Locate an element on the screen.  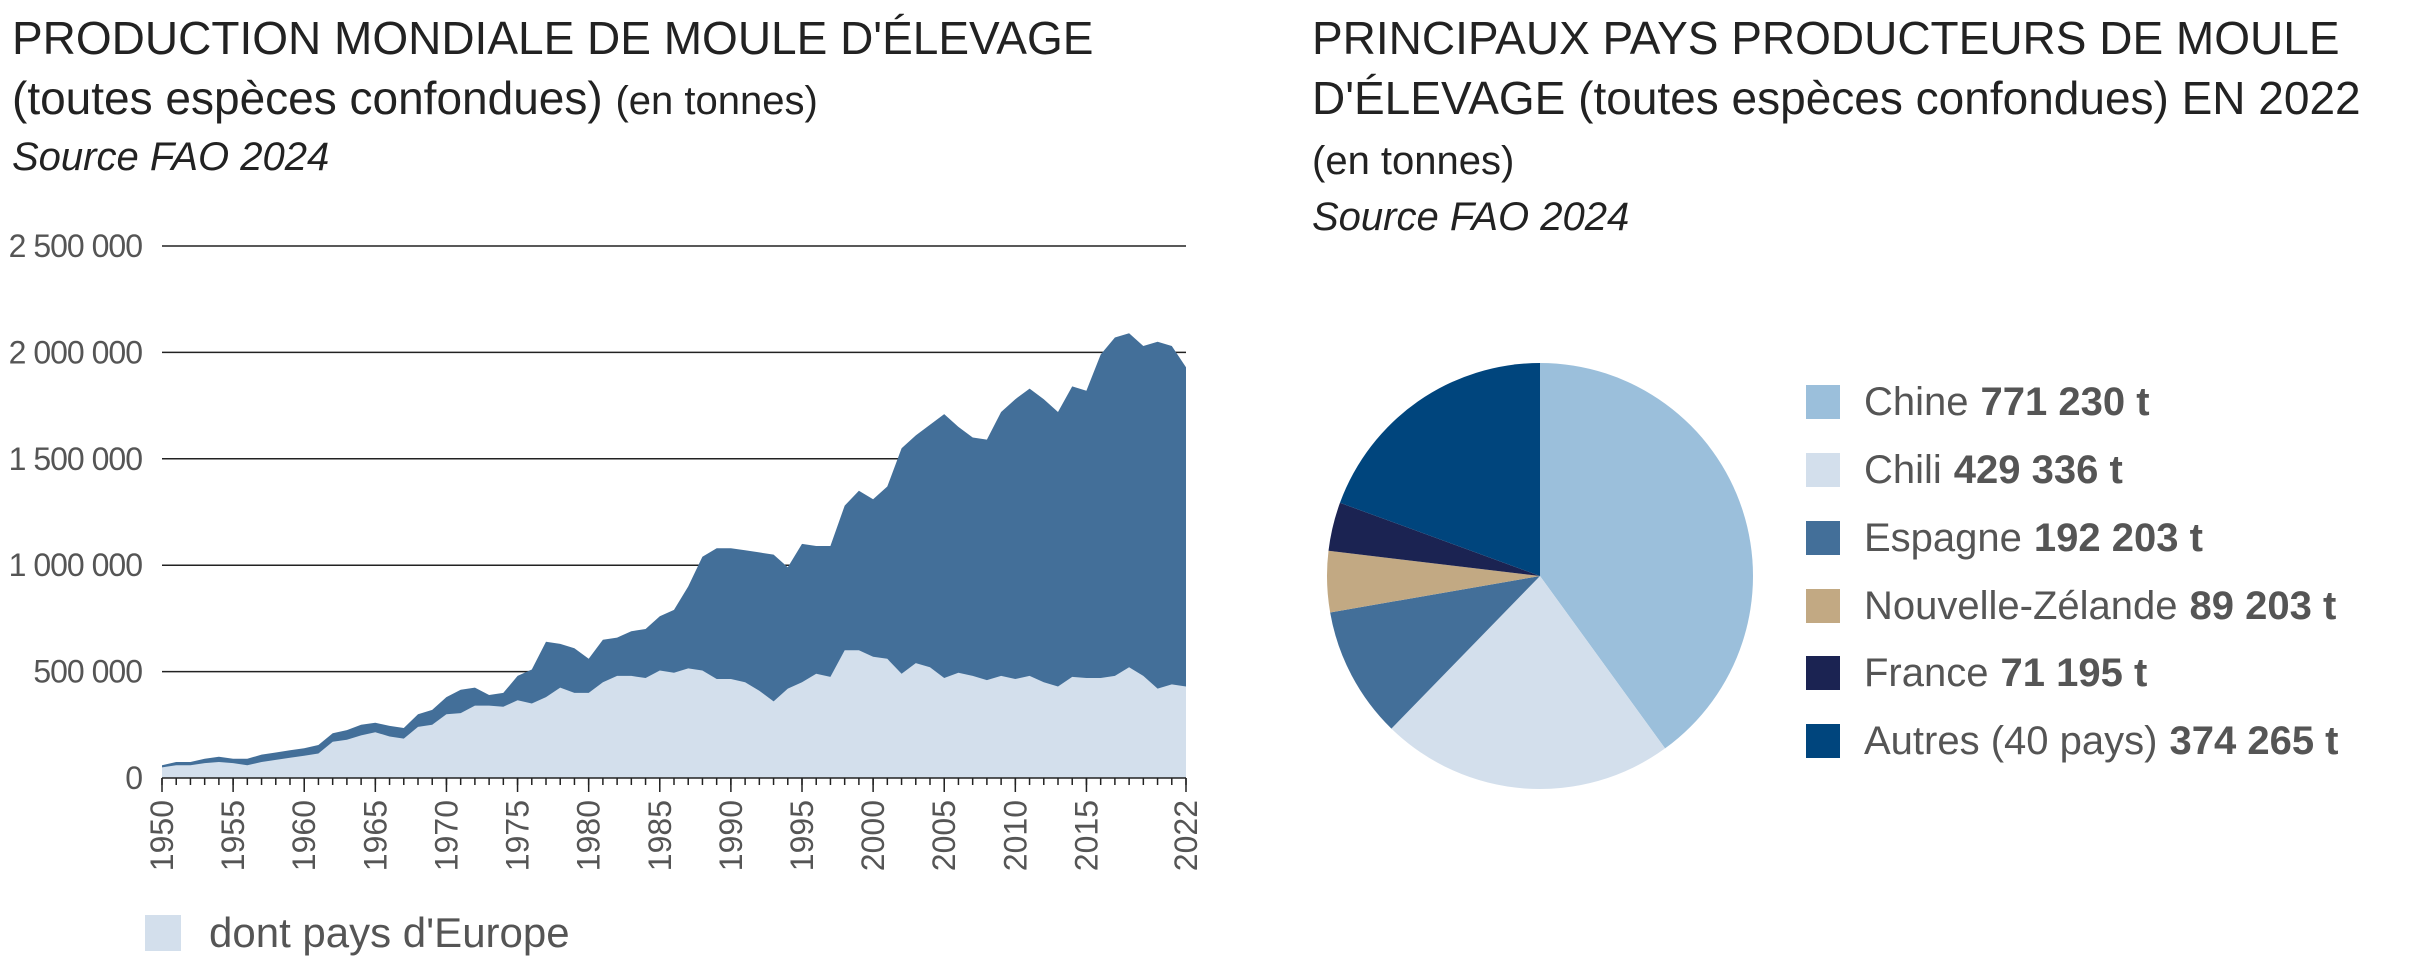
x-tick-label: 1995 is located at coordinates (802, 835).